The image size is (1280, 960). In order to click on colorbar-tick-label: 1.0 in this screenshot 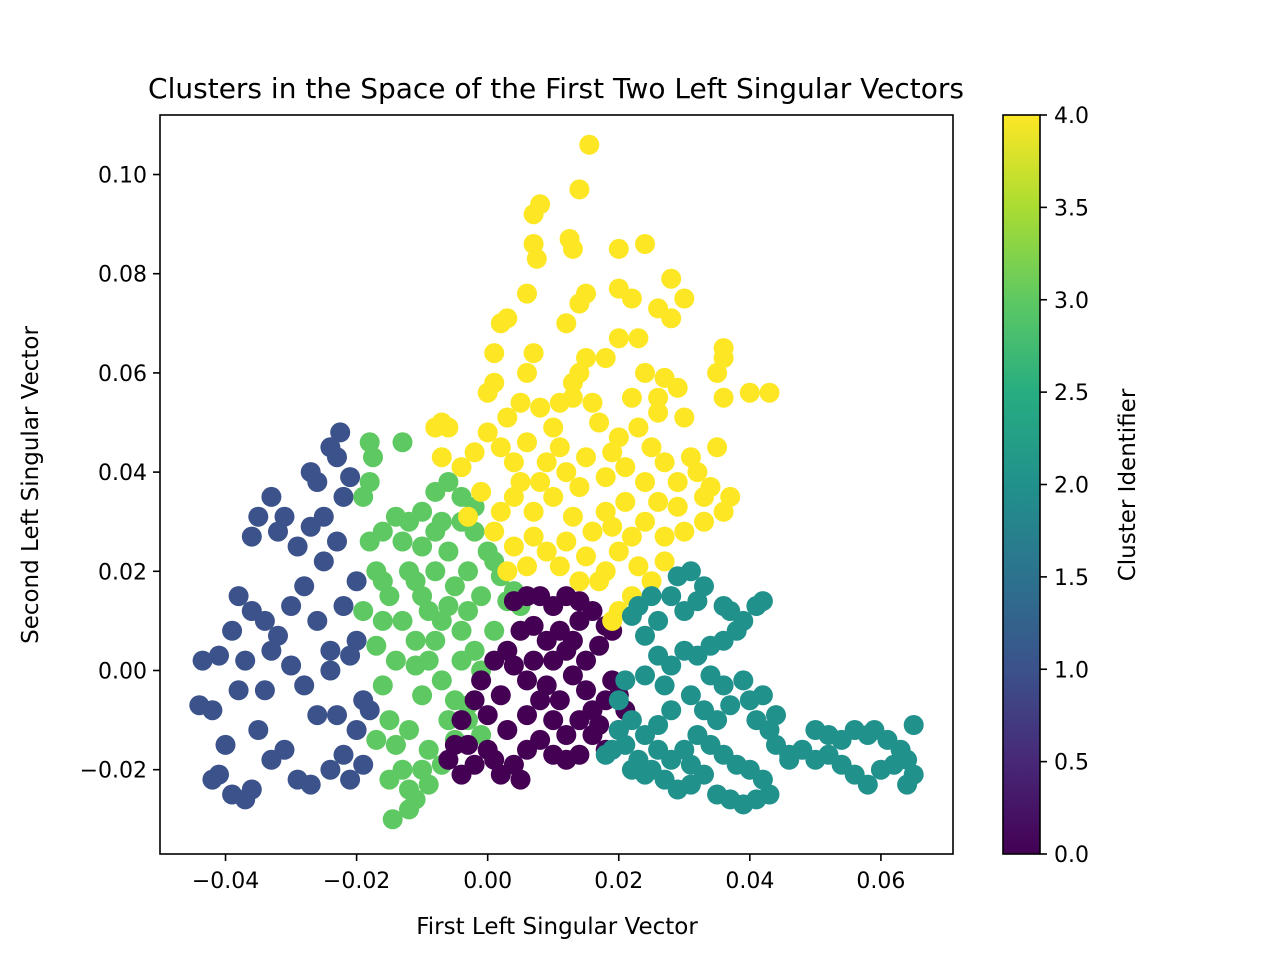, I will do `click(1071, 670)`.